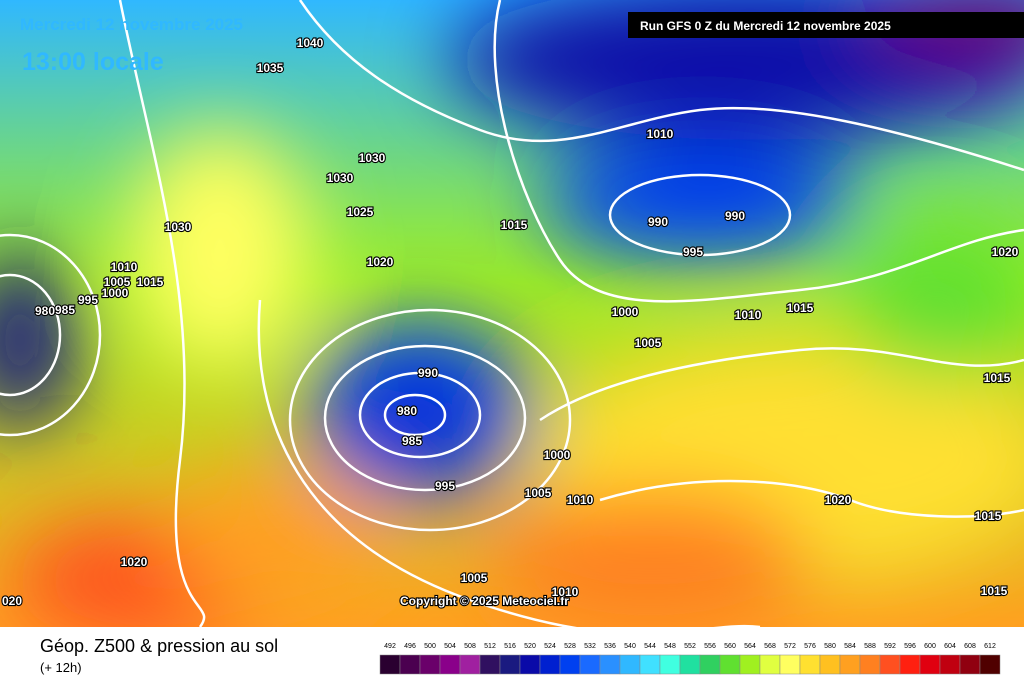 This screenshot has height=683, width=1024. I want to click on legend-label: 516, so click(510, 646).